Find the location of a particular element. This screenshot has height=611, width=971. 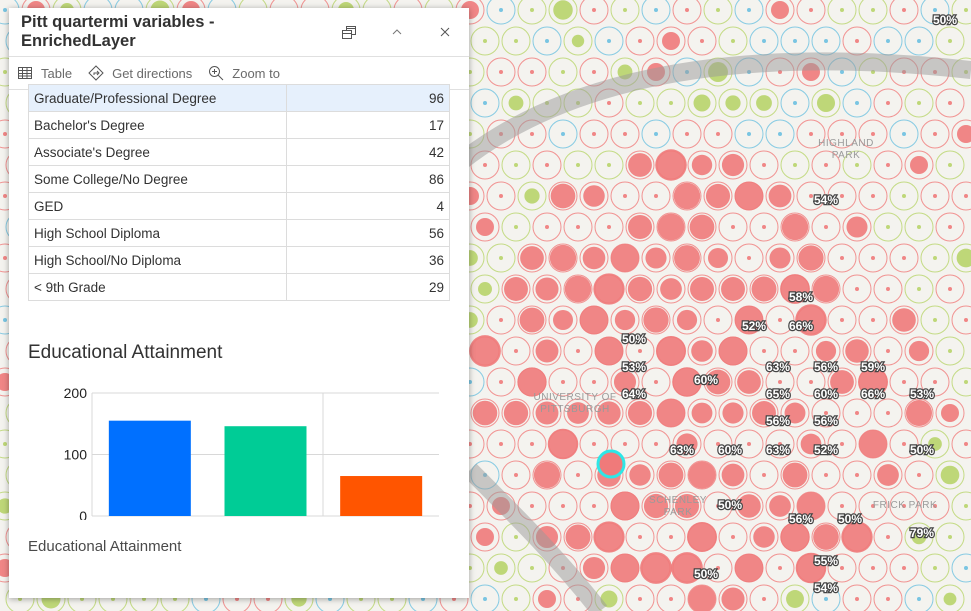

row-value: 36 is located at coordinates (368, 260).